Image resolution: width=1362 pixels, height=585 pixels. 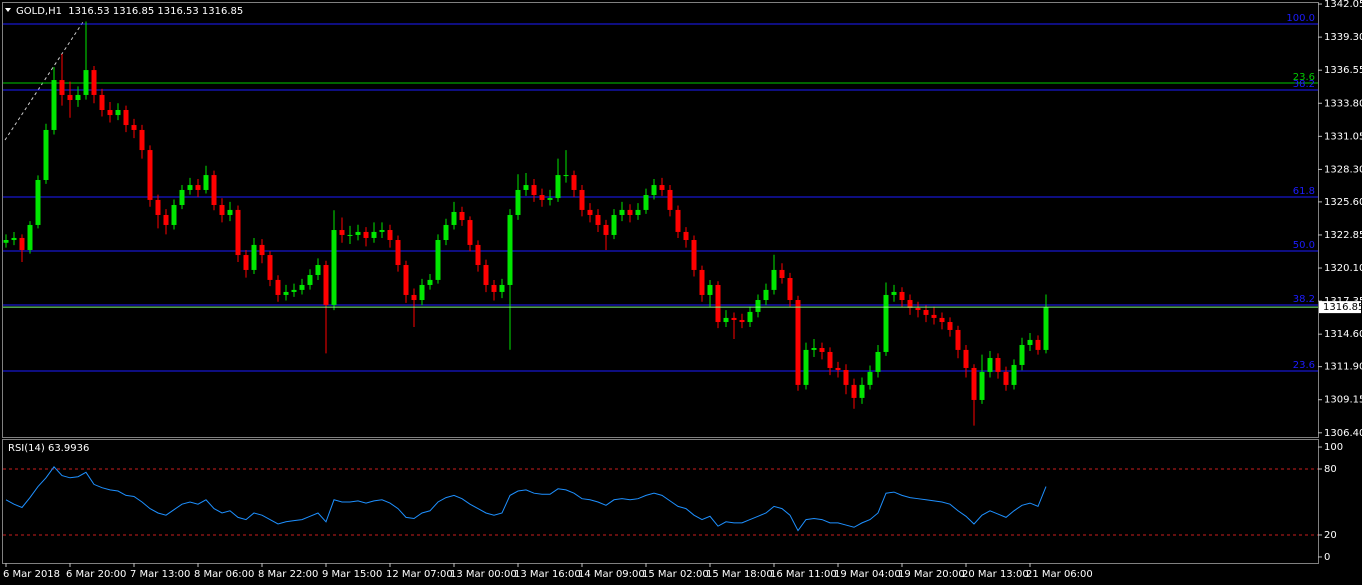 What do you see at coordinates (1343, 367) in the screenshot?
I see `y-tick-label: 1311.90` at bounding box center [1343, 367].